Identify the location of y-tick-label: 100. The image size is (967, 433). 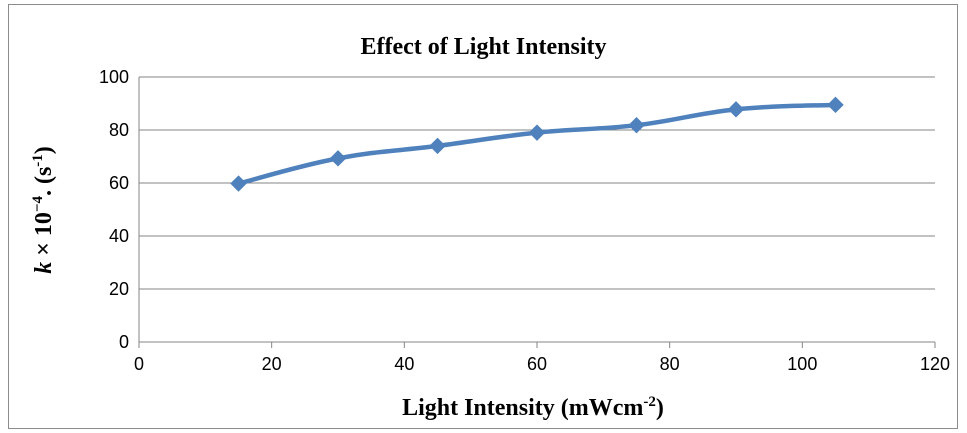
(114, 77).